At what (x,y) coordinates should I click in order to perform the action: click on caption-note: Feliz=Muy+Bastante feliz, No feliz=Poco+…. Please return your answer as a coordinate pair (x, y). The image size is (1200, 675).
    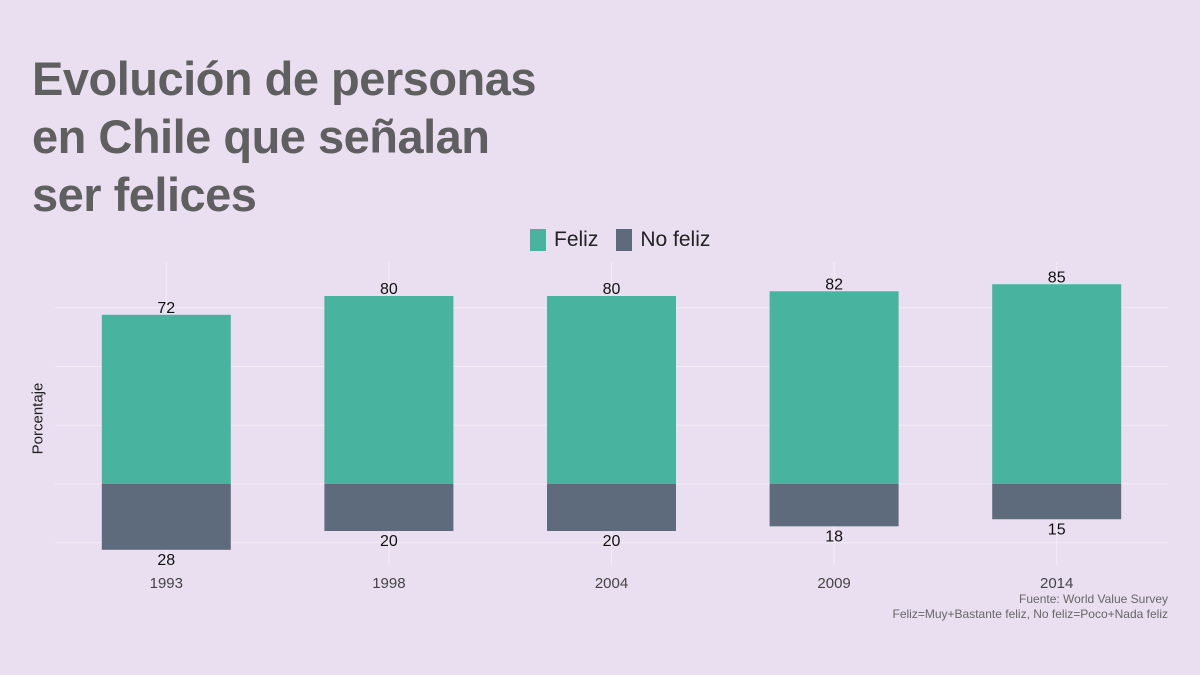
    Looking at the image, I should click on (1030, 614).